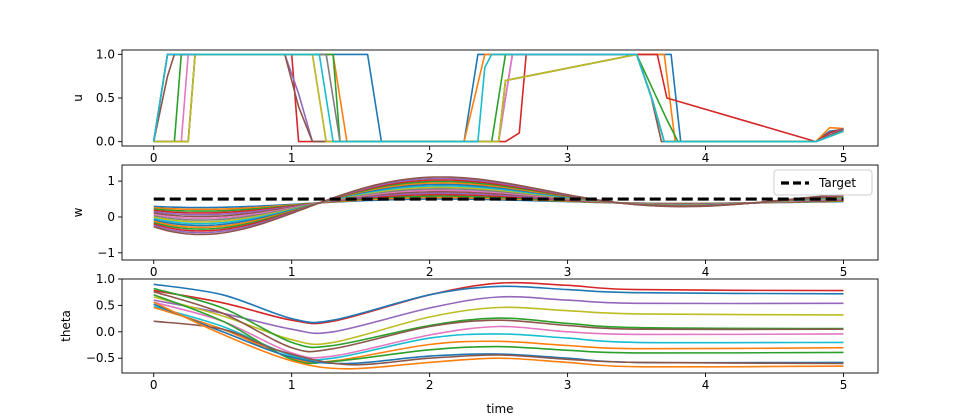  What do you see at coordinates (106, 253) in the screenshot?
I see `y-tick-label: −1` at bounding box center [106, 253].